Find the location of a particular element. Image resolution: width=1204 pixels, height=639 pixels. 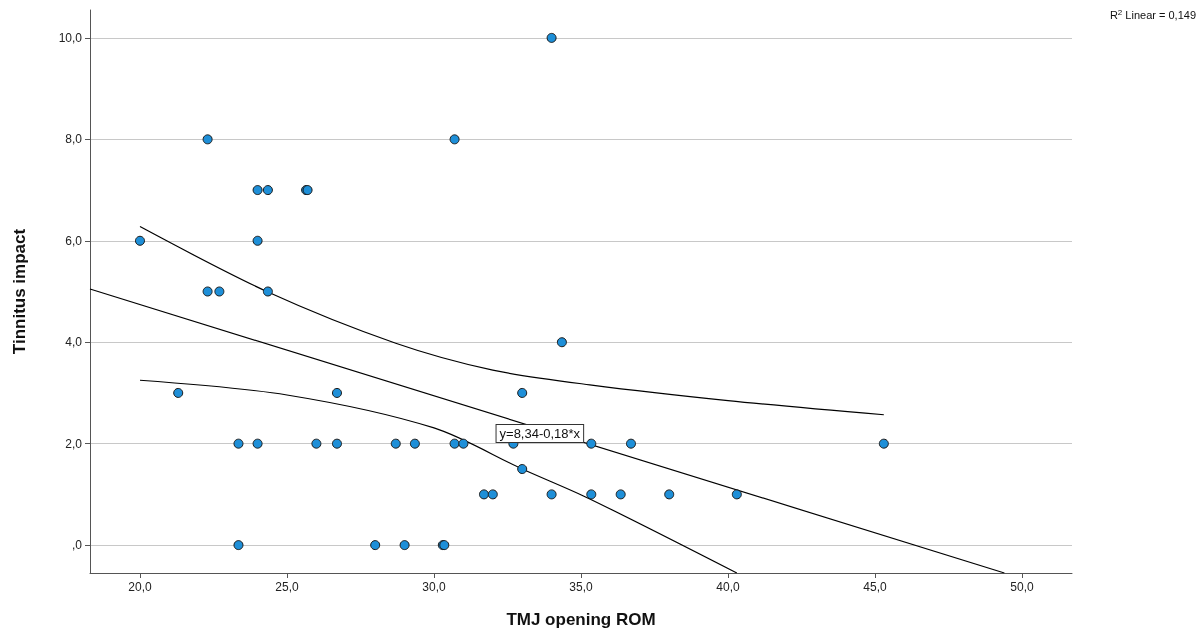

x-tick-label: 30,0 is located at coordinates (434, 587).